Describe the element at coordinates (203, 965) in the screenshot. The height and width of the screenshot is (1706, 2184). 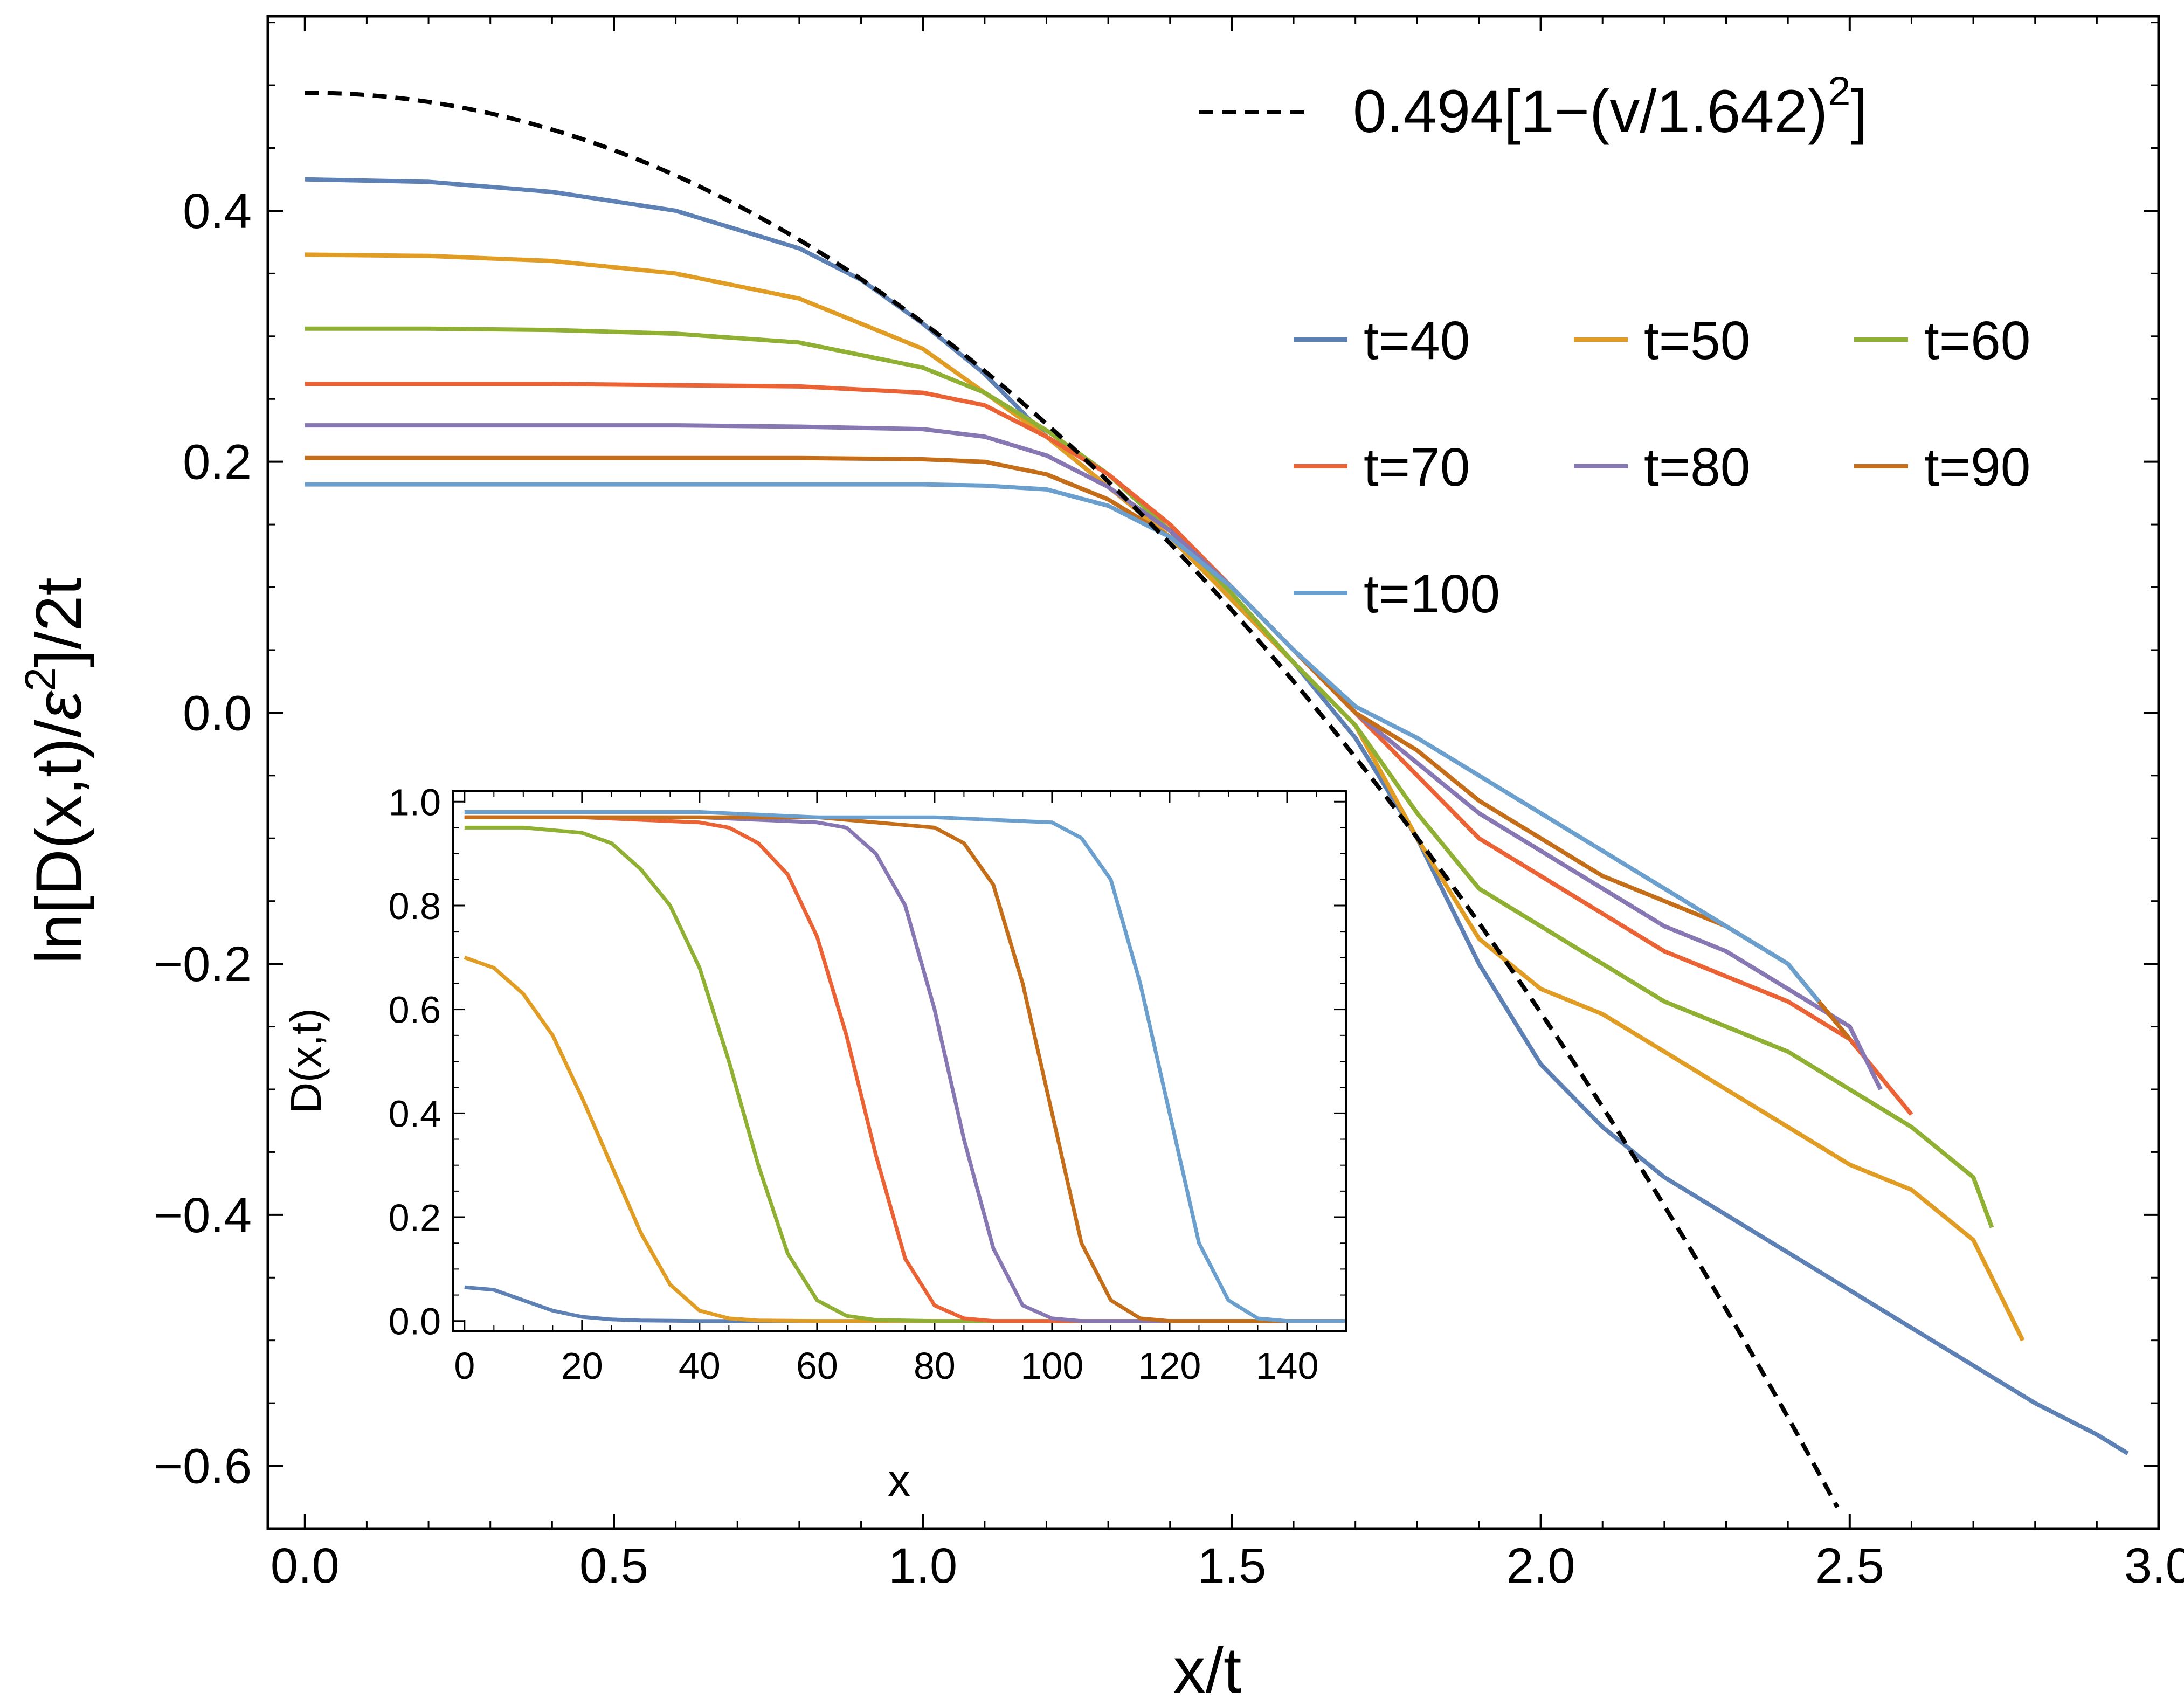
I see `main-y-tick-label: −0.2` at that location.